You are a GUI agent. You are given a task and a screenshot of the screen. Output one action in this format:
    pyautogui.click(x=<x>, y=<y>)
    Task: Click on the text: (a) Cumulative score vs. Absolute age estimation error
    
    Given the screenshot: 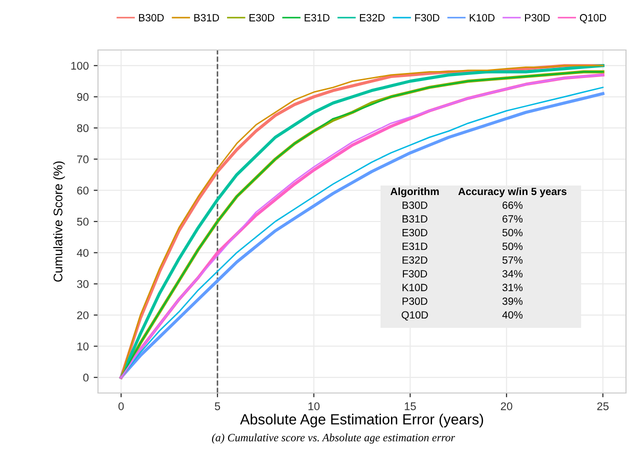 What is the action you would take?
    pyautogui.click(x=334, y=439)
    